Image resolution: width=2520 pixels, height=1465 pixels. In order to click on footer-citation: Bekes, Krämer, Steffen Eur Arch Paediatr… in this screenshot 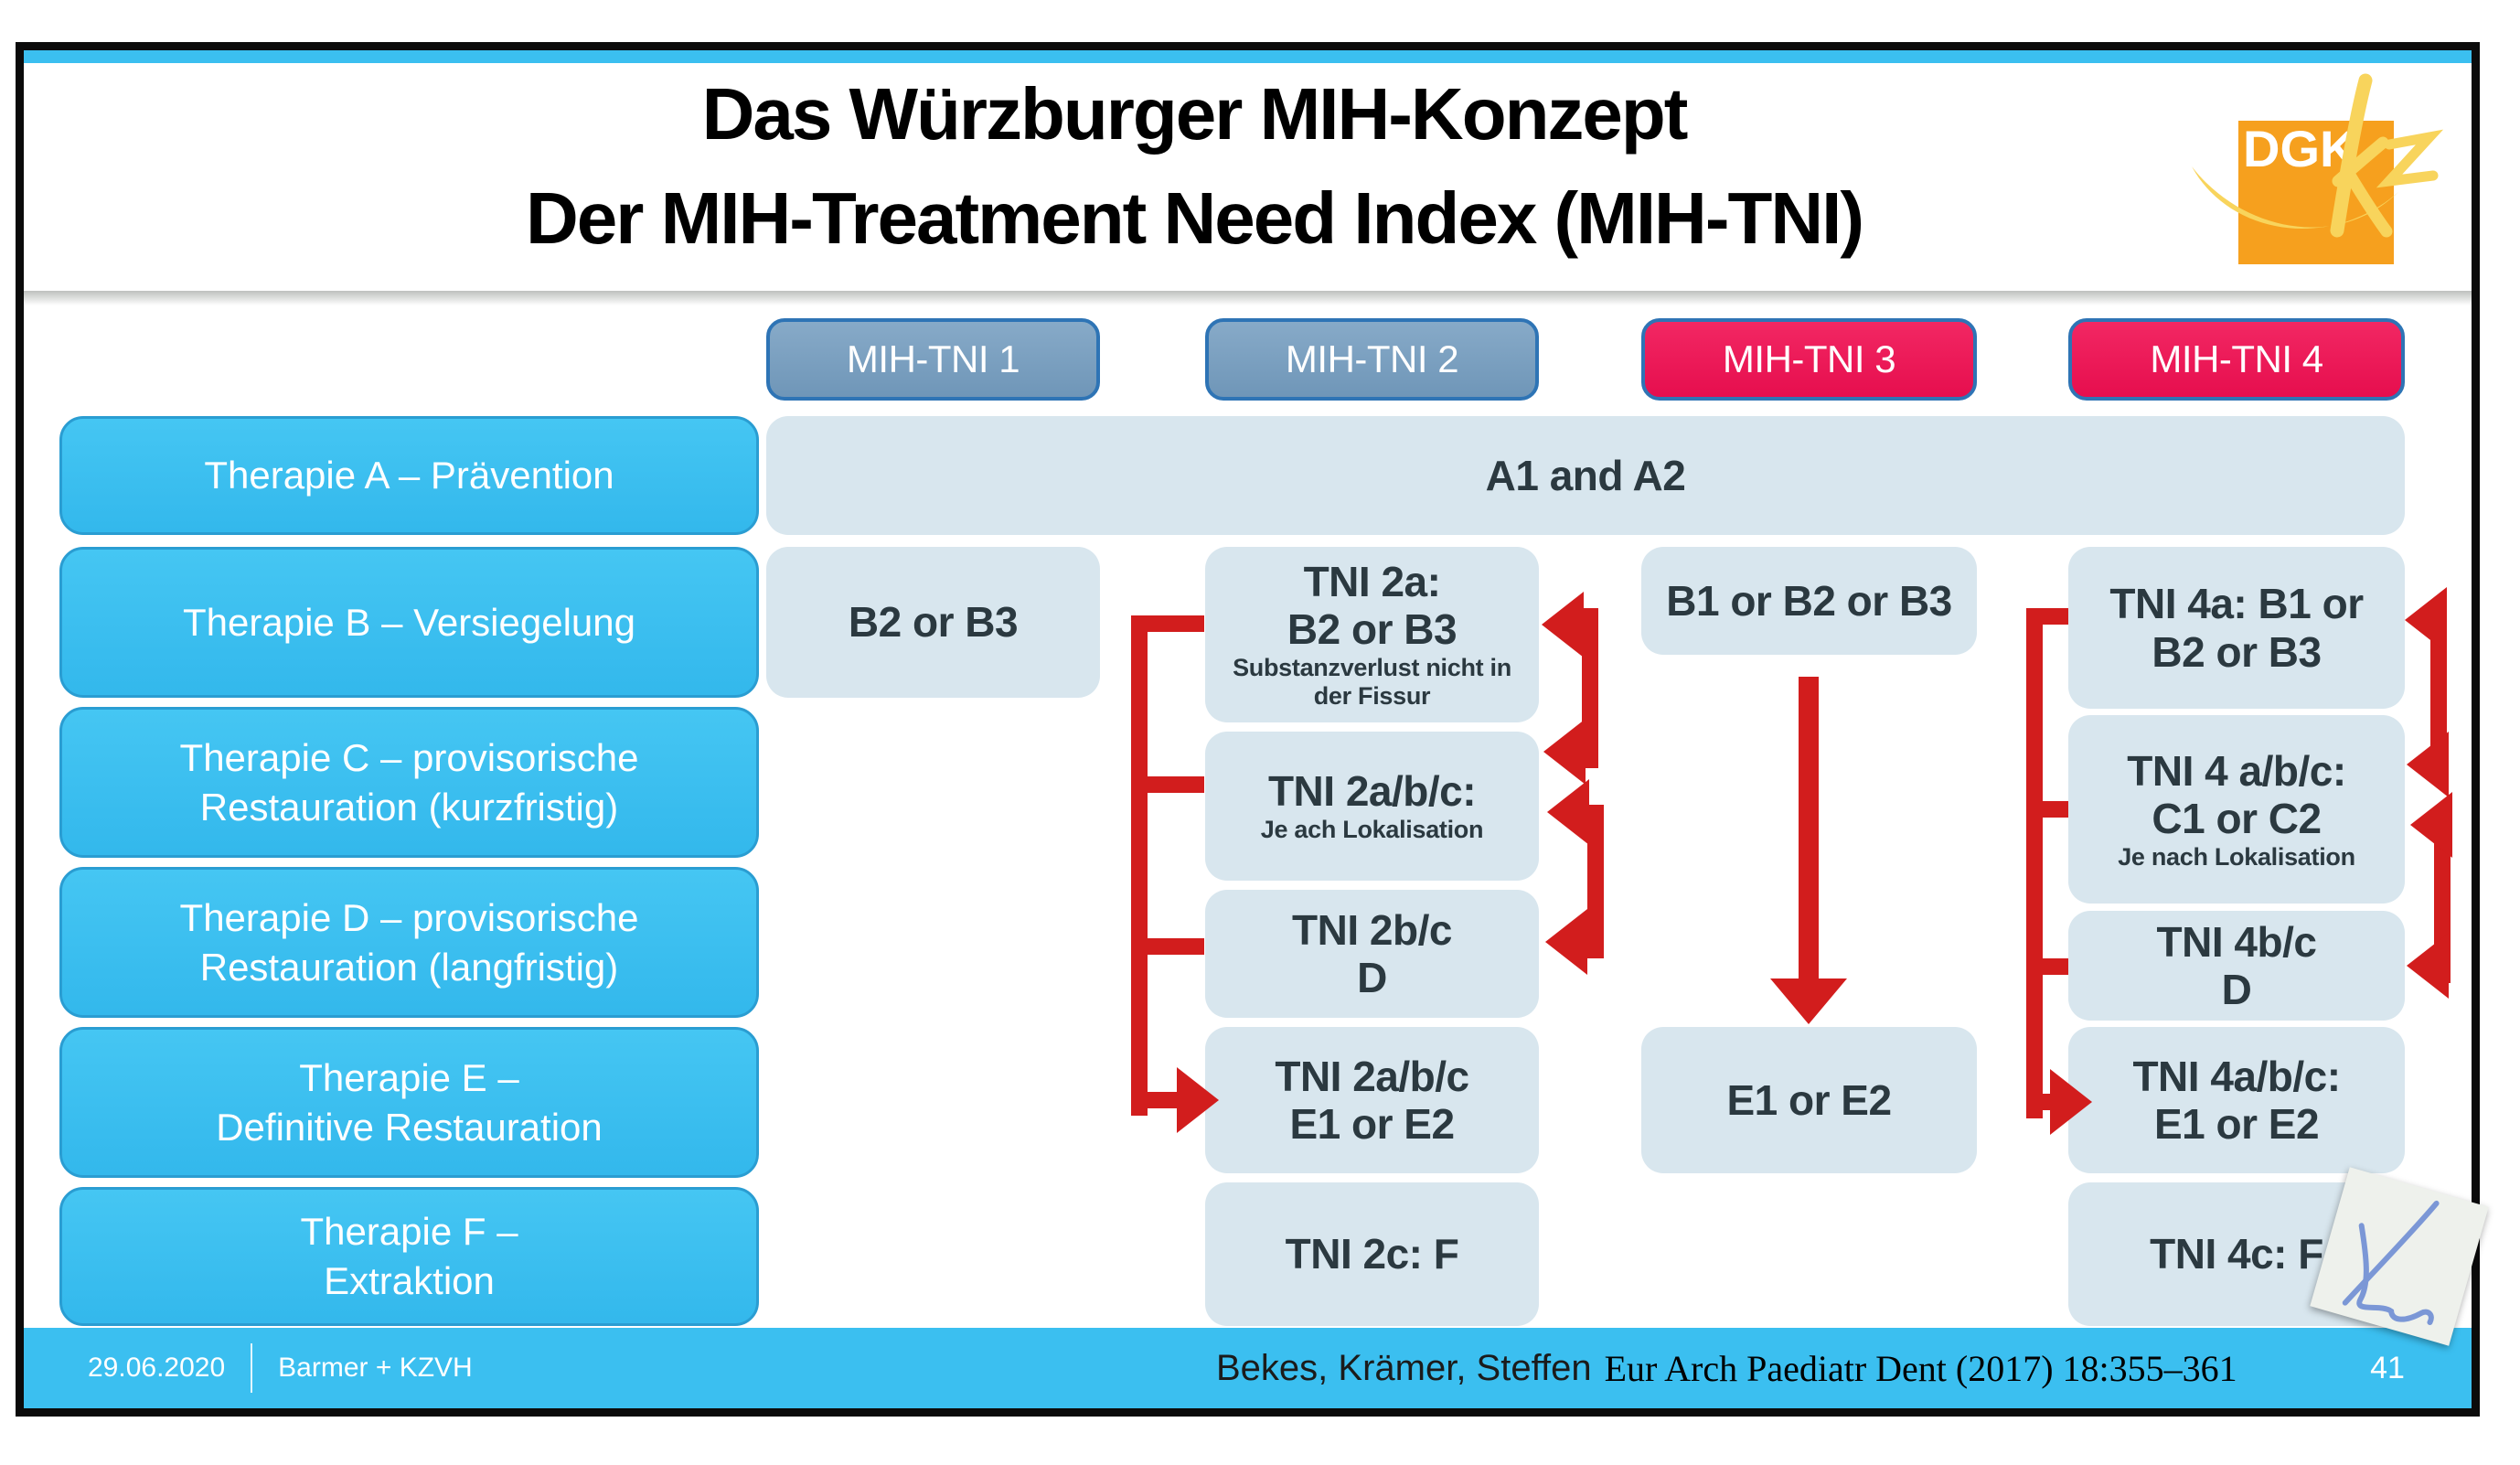, I will do `click(1726, 1368)`.